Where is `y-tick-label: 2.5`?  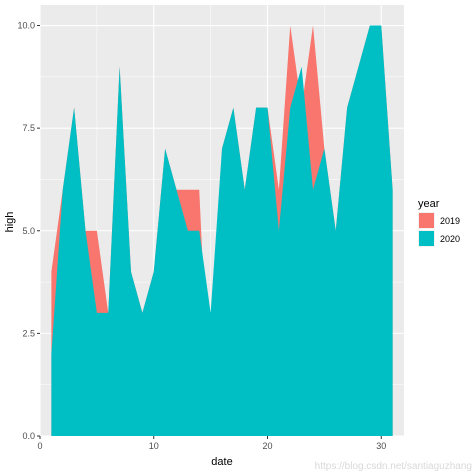
y-tick-label: 2.5 is located at coordinates (28, 333).